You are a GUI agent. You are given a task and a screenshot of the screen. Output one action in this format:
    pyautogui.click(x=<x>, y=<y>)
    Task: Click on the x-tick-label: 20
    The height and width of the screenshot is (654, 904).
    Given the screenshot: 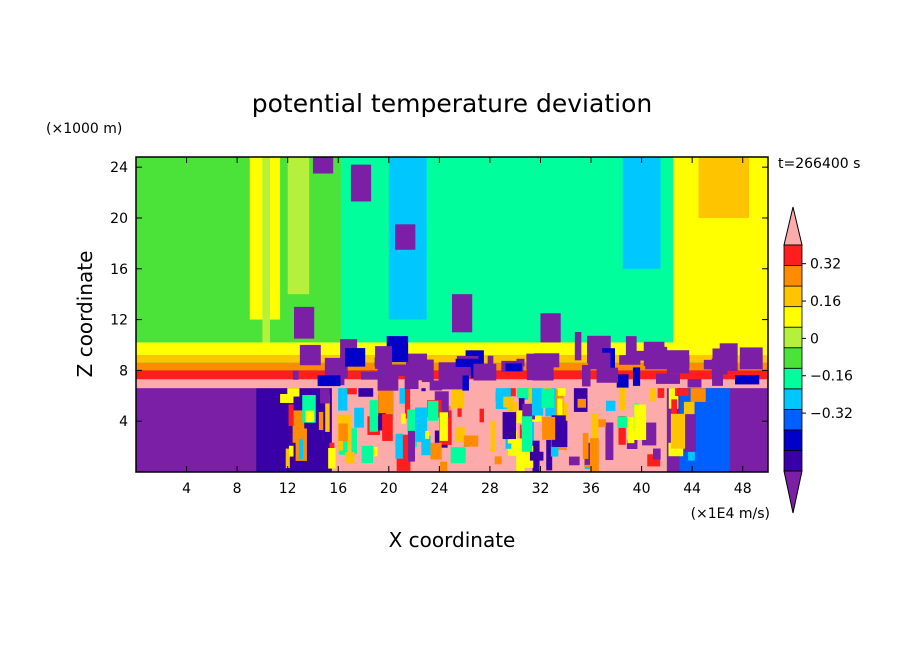 What is the action you would take?
    pyautogui.click(x=389, y=489)
    